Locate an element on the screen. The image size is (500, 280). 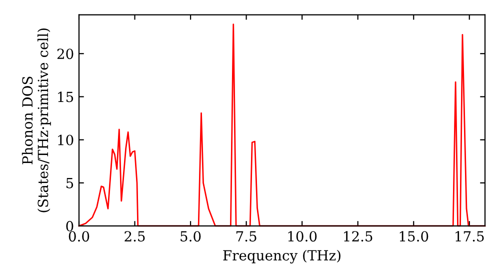
y-tick-label: 10 is located at coordinates (66, 140).